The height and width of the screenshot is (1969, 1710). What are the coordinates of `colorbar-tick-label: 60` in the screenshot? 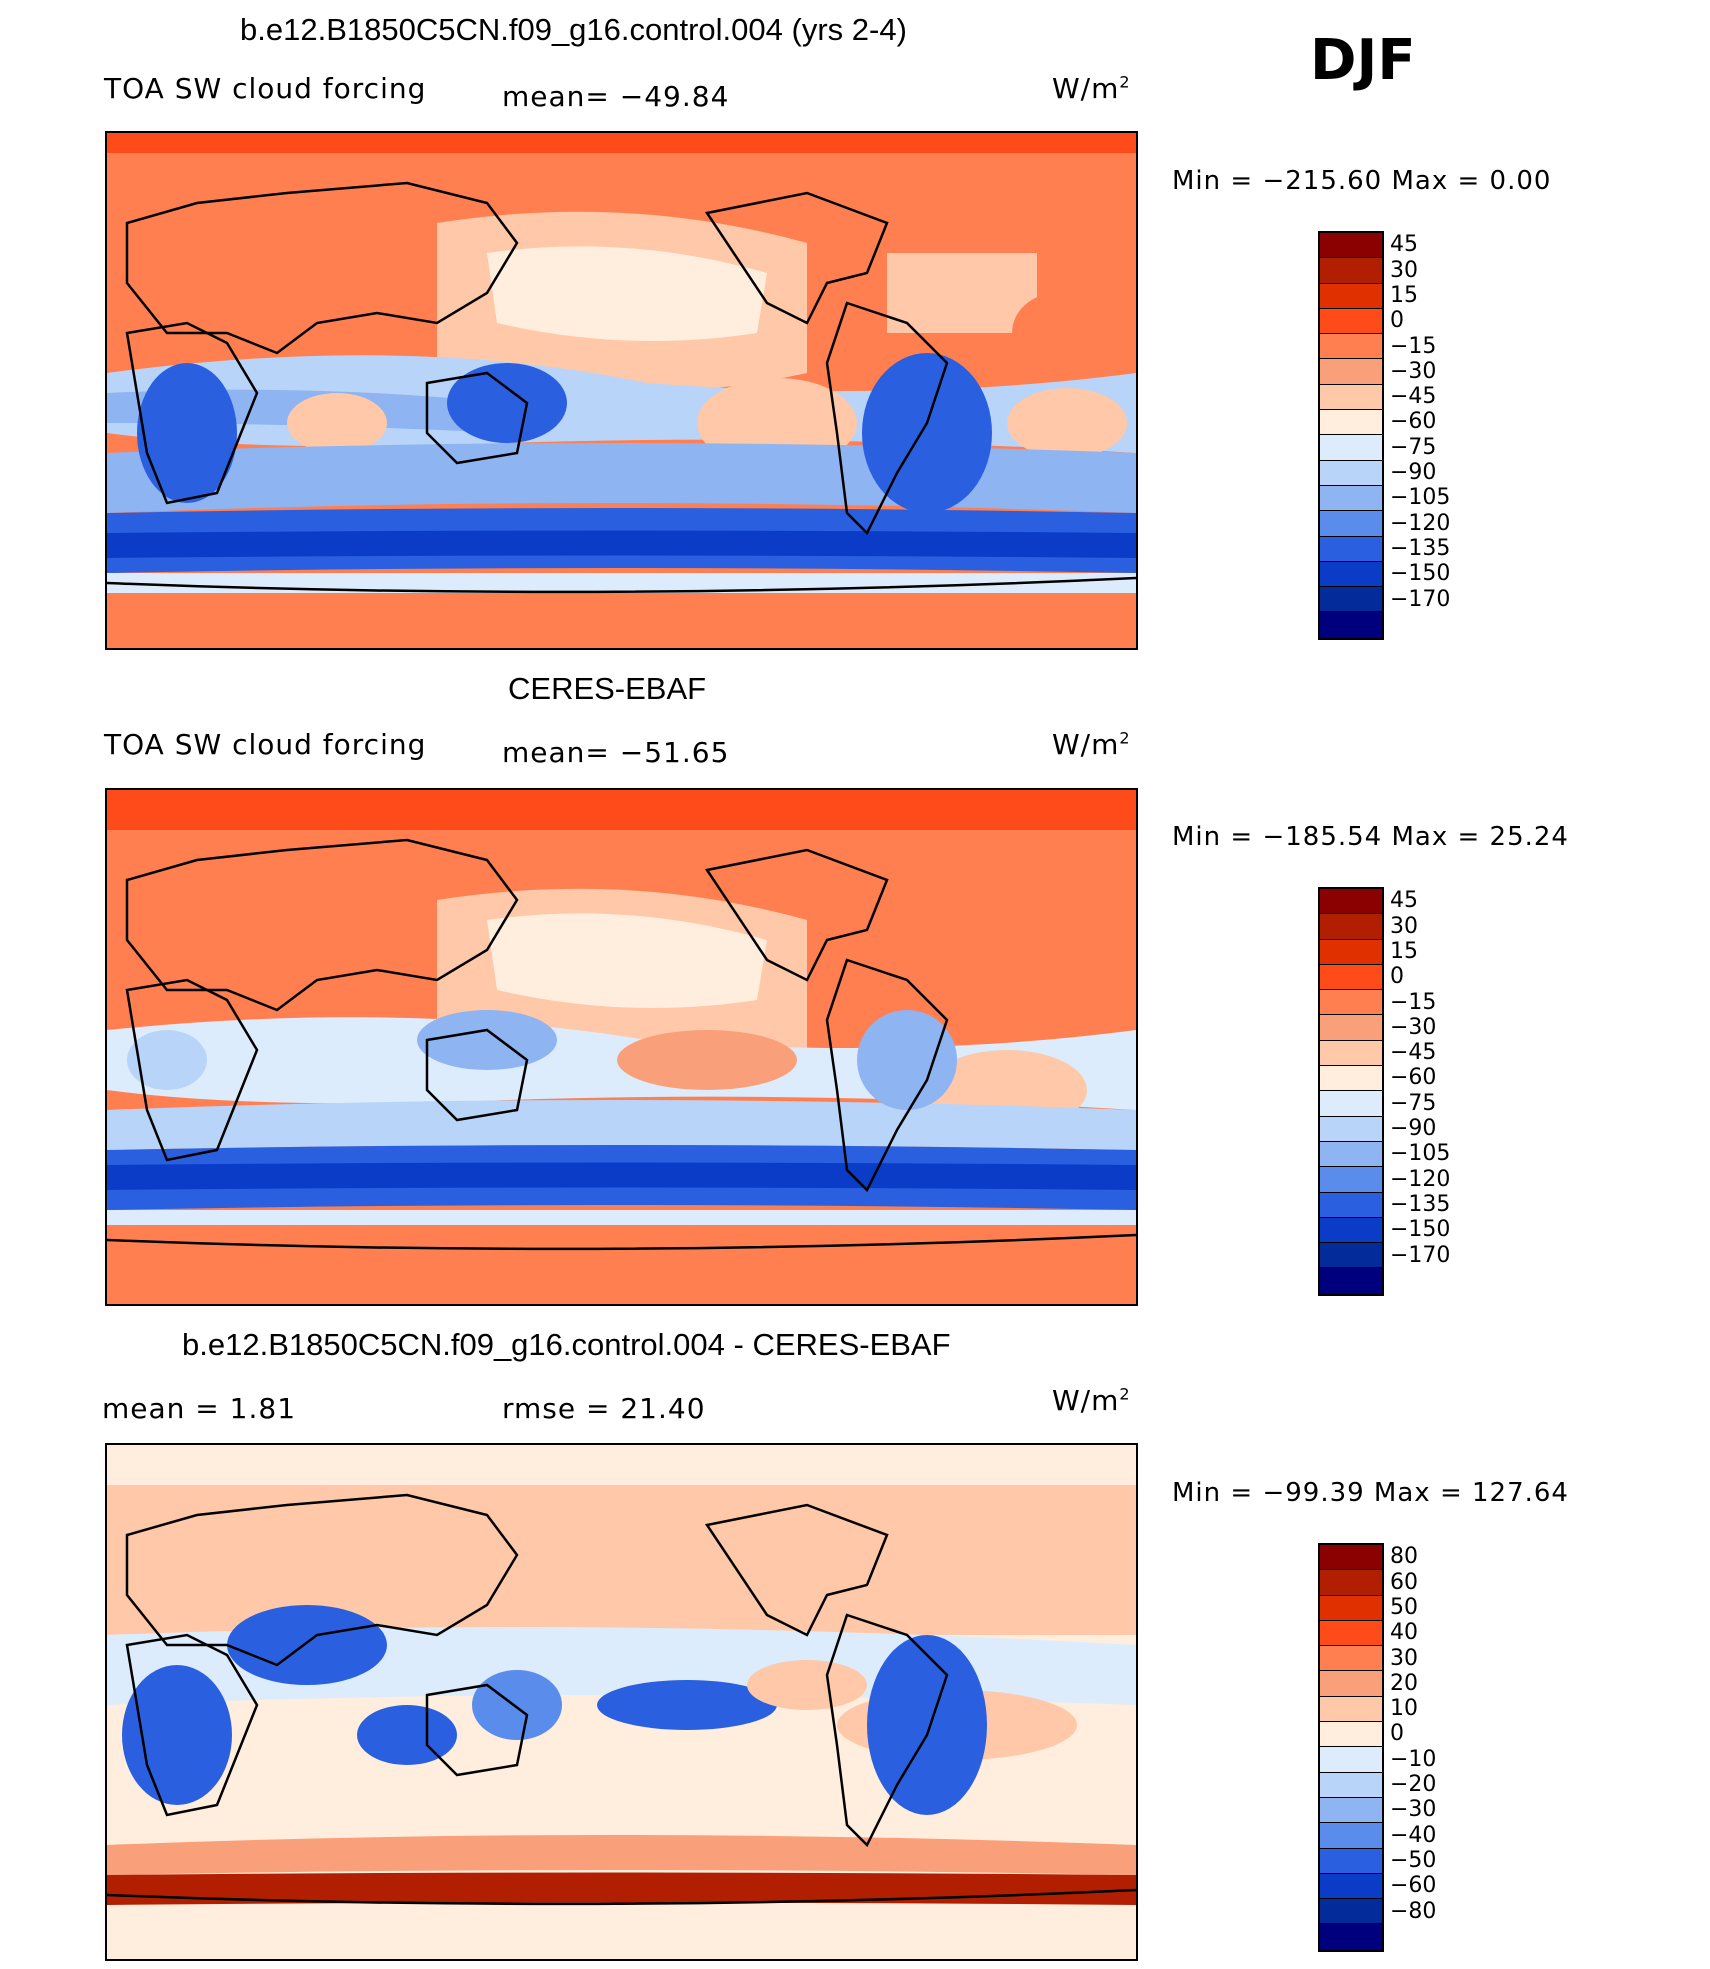 It's located at (1404, 1582).